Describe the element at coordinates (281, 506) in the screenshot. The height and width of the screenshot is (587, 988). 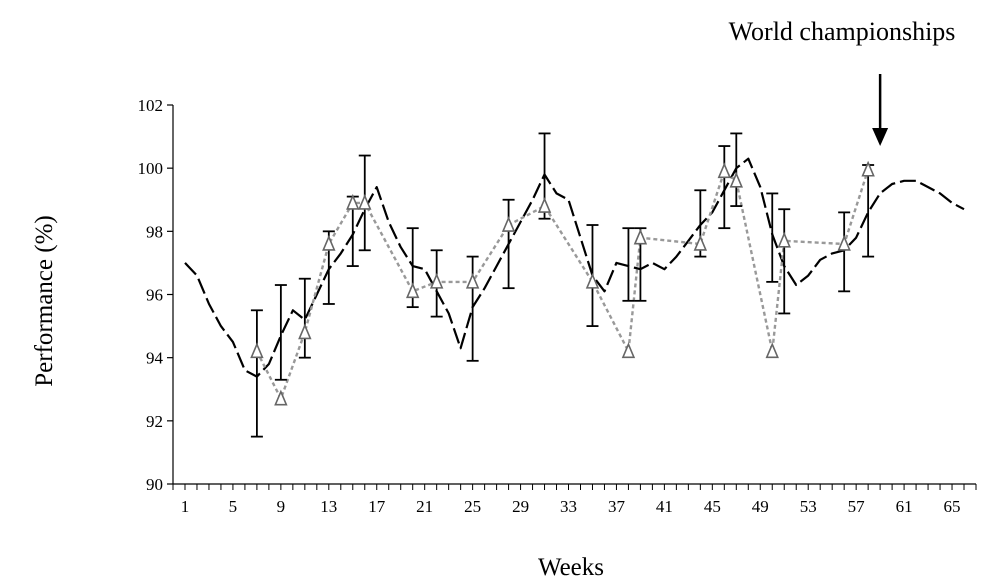
I see `x-tick-label: 9` at that location.